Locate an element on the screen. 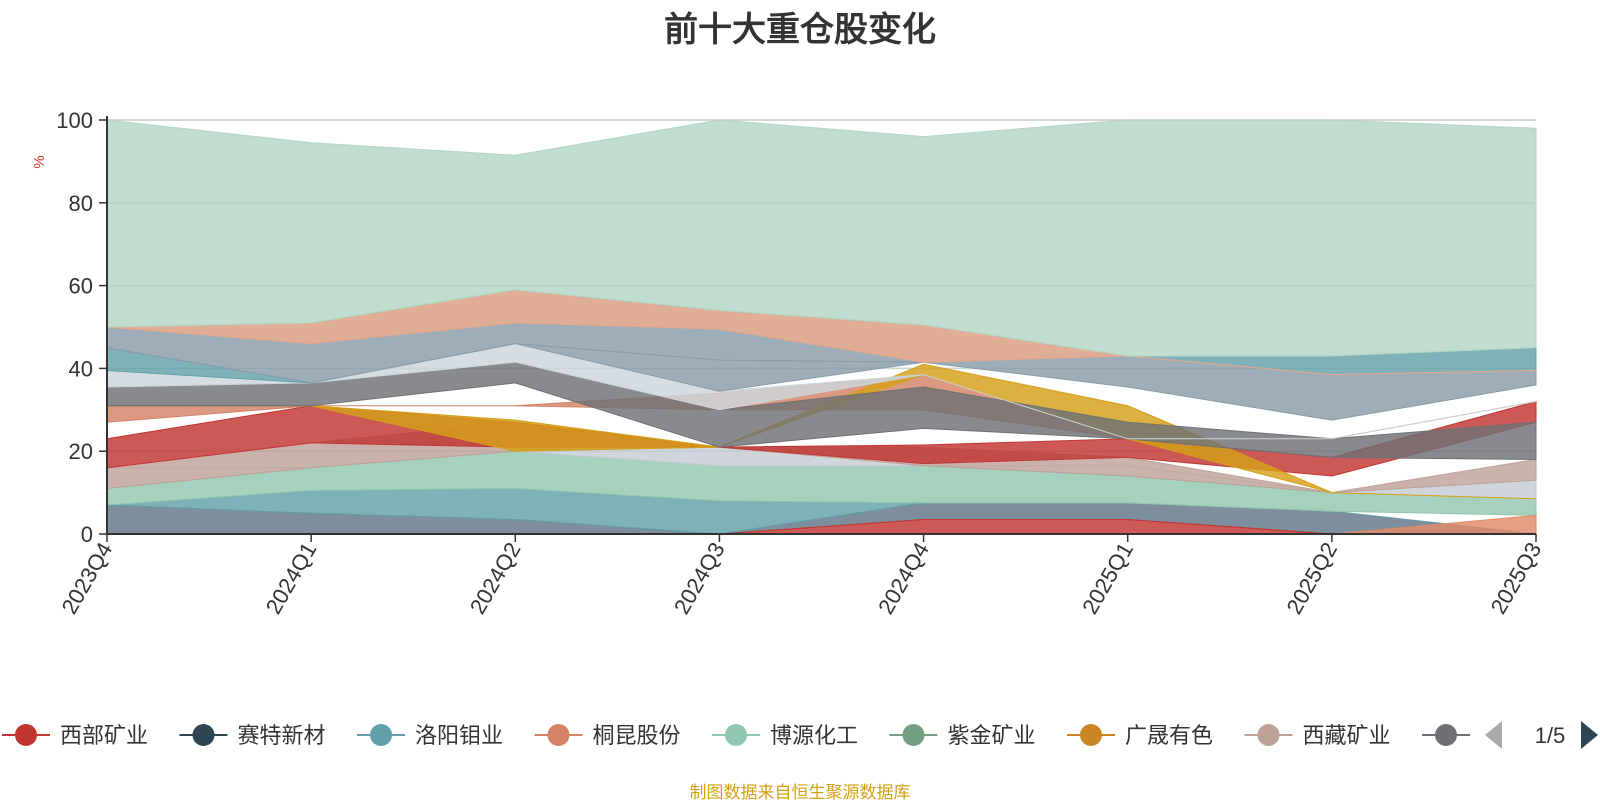 The height and width of the screenshot is (803, 1600). legend-item: 广晟有色 is located at coordinates (1140, 736).